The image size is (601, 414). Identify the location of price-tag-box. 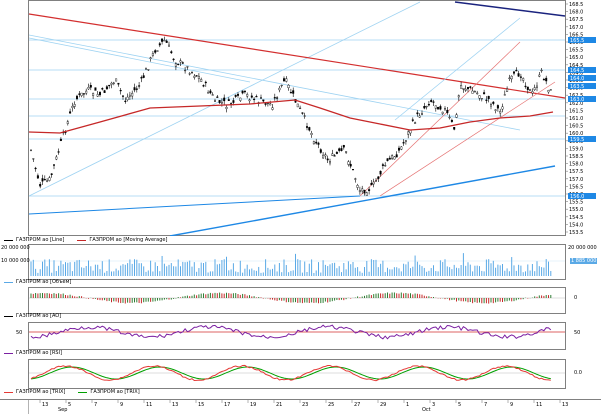
(582, 40).